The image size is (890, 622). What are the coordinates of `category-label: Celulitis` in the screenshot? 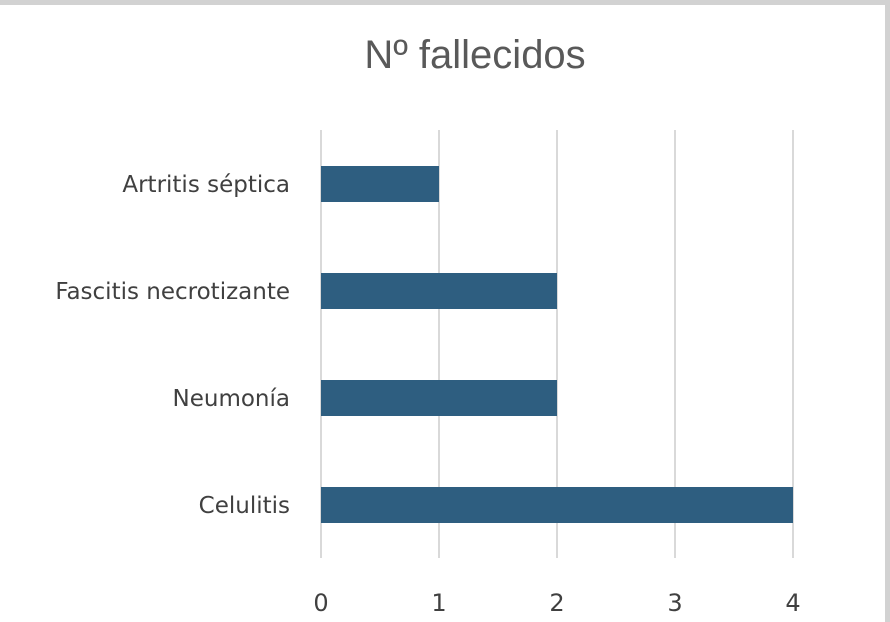 It's located at (244, 506).